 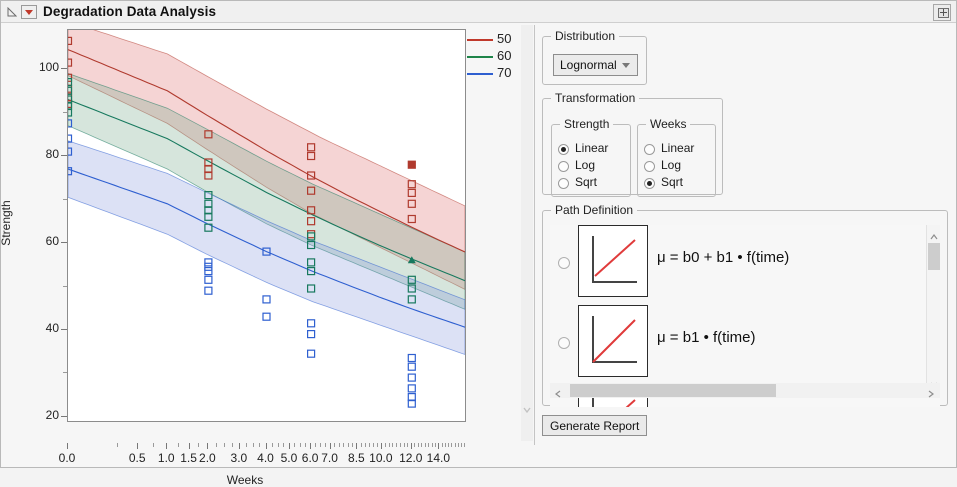 What do you see at coordinates (595, 425) in the screenshot?
I see `generate-report-button: Generate Report` at bounding box center [595, 425].